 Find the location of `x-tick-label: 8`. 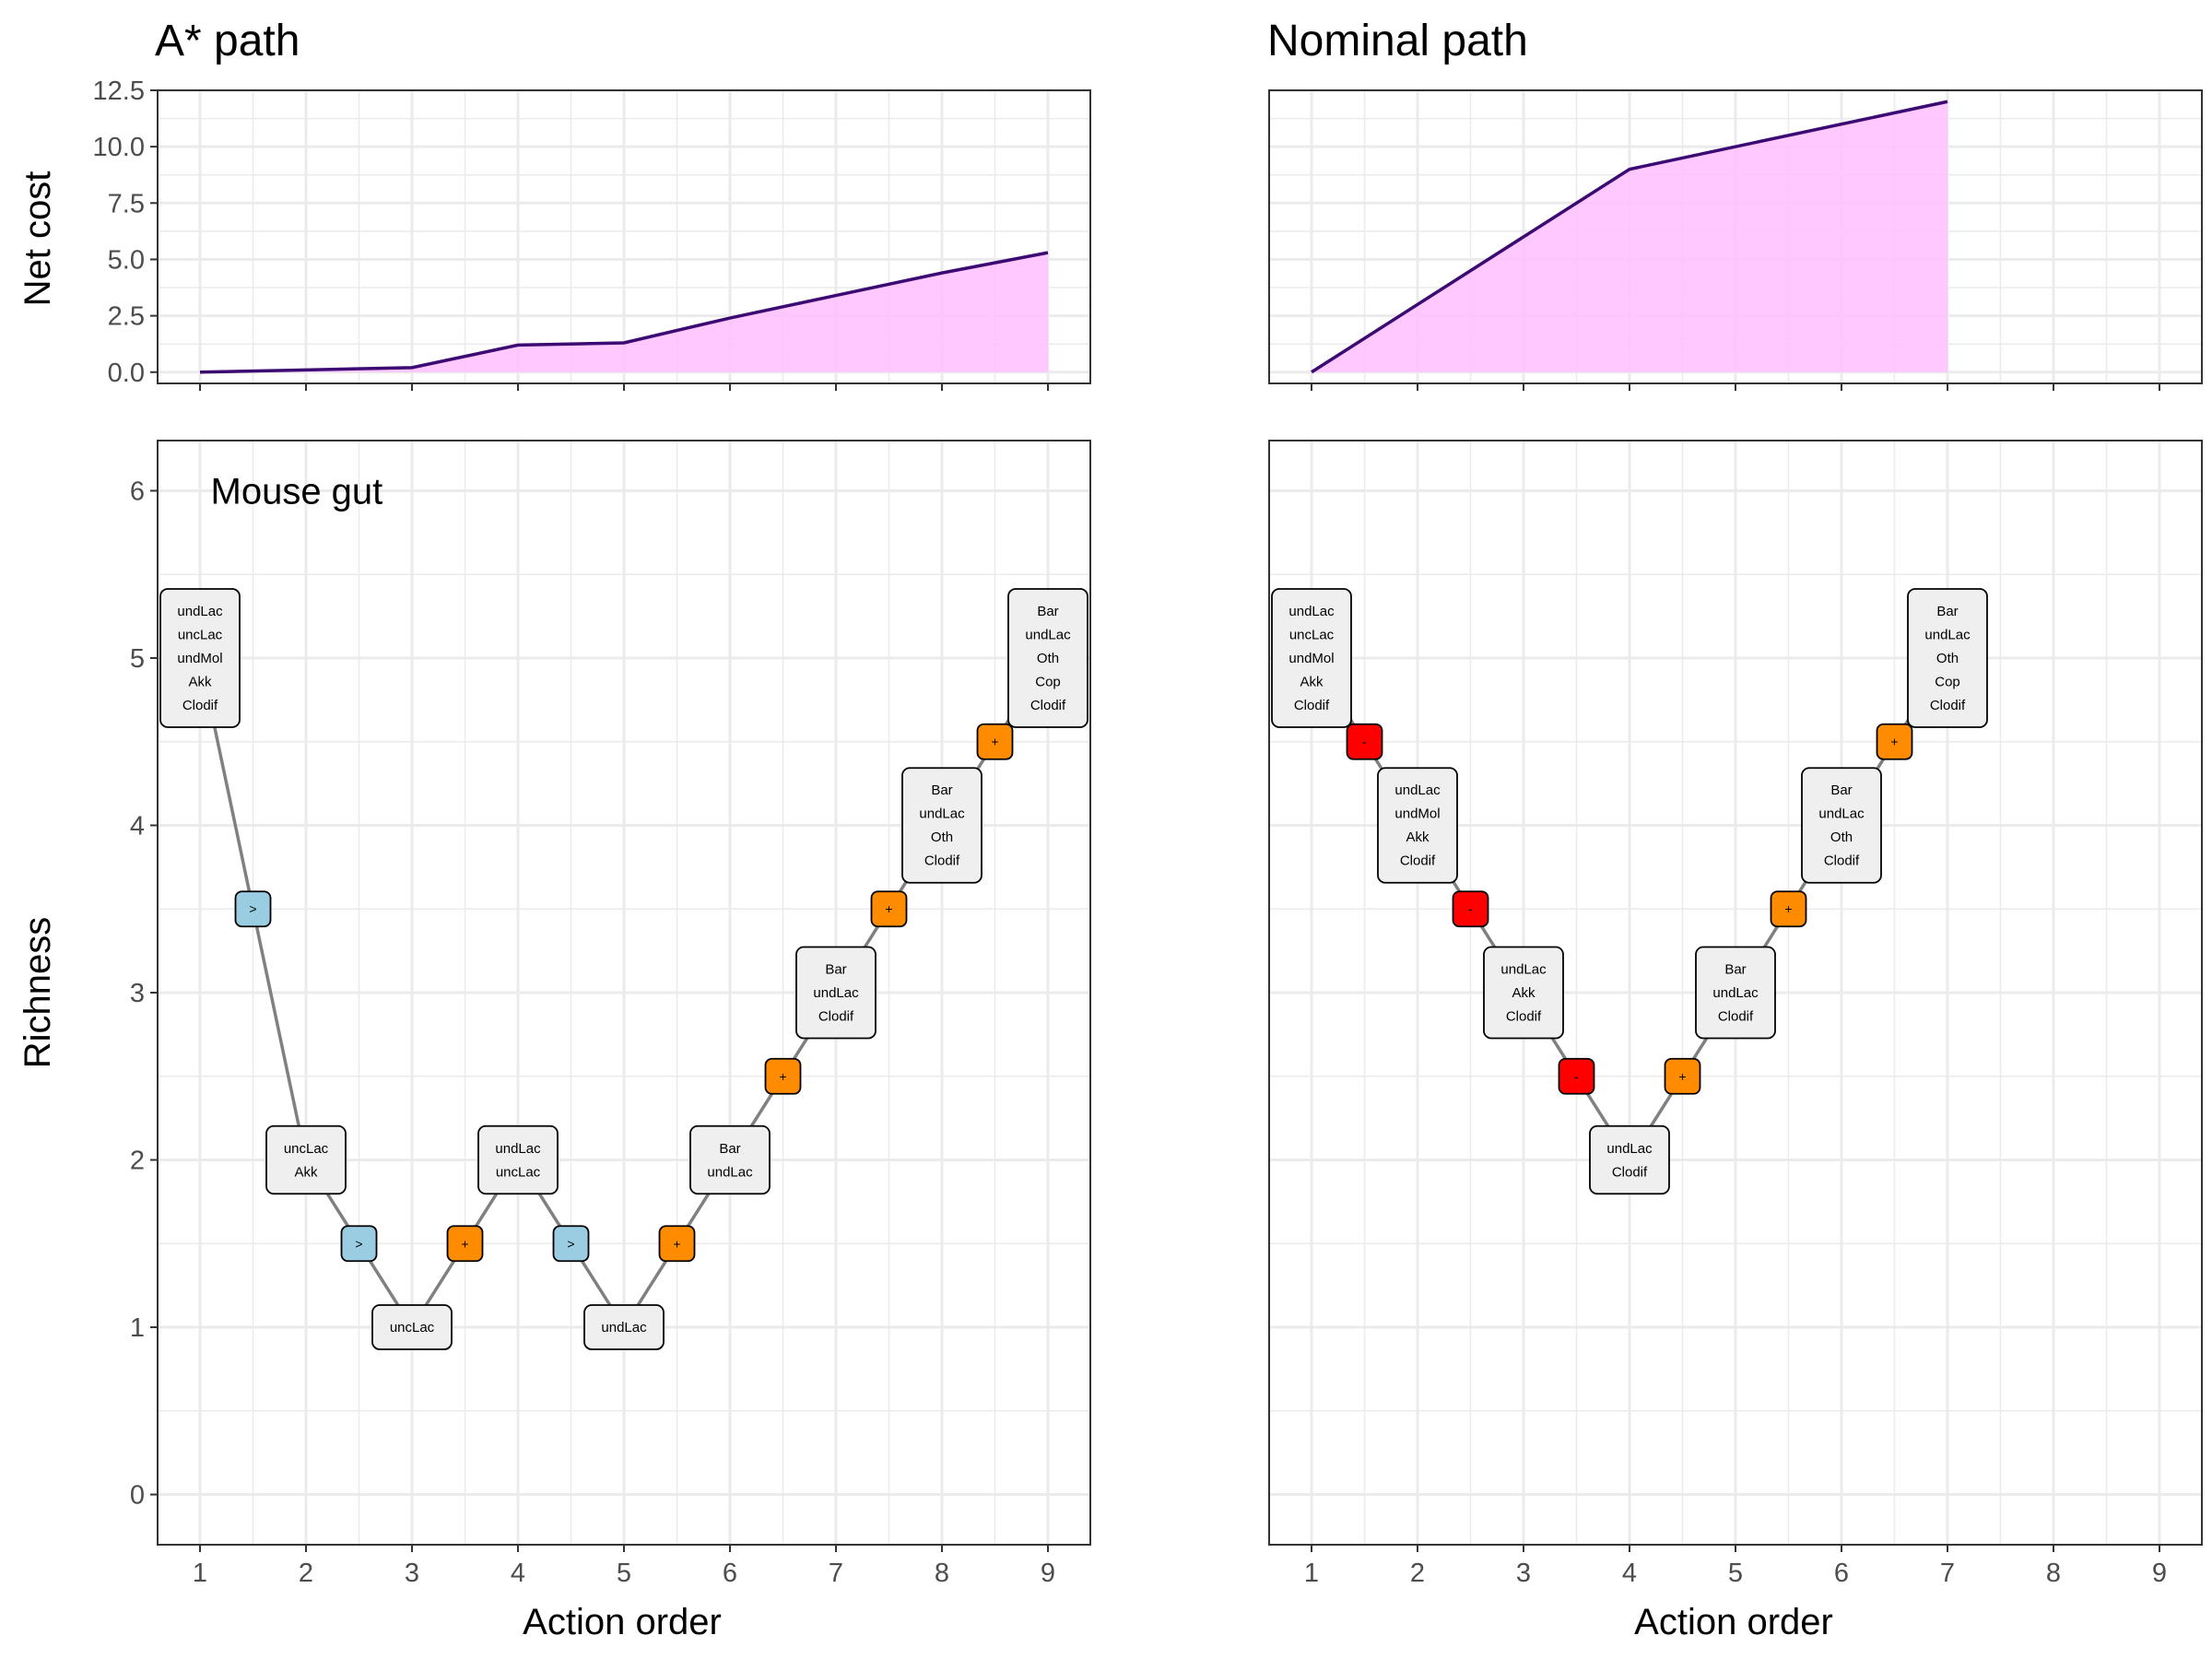

x-tick-label: 8 is located at coordinates (942, 1573).